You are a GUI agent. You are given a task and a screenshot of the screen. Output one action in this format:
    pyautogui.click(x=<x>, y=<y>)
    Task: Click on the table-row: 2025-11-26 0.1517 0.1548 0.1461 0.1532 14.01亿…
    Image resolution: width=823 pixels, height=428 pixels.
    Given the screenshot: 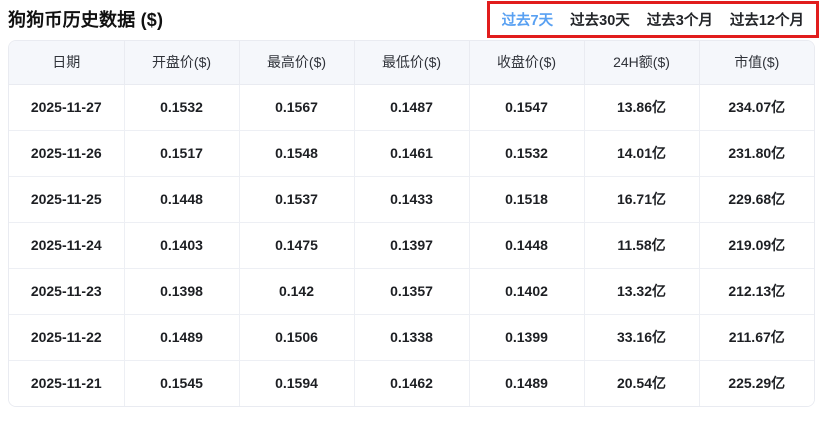 What is the action you would take?
    pyautogui.click(x=411, y=153)
    